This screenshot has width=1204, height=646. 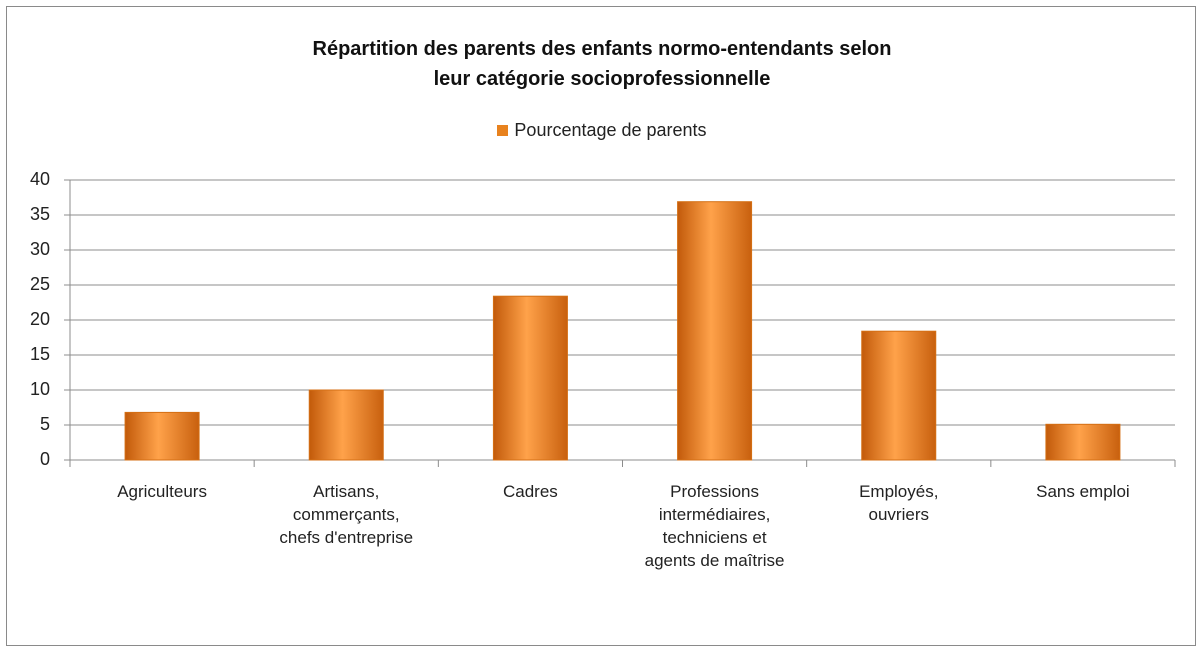 What do you see at coordinates (1083, 491) in the screenshot?
I see `x-tick-label: Sans emploi` at bounding box center [1083, 491].